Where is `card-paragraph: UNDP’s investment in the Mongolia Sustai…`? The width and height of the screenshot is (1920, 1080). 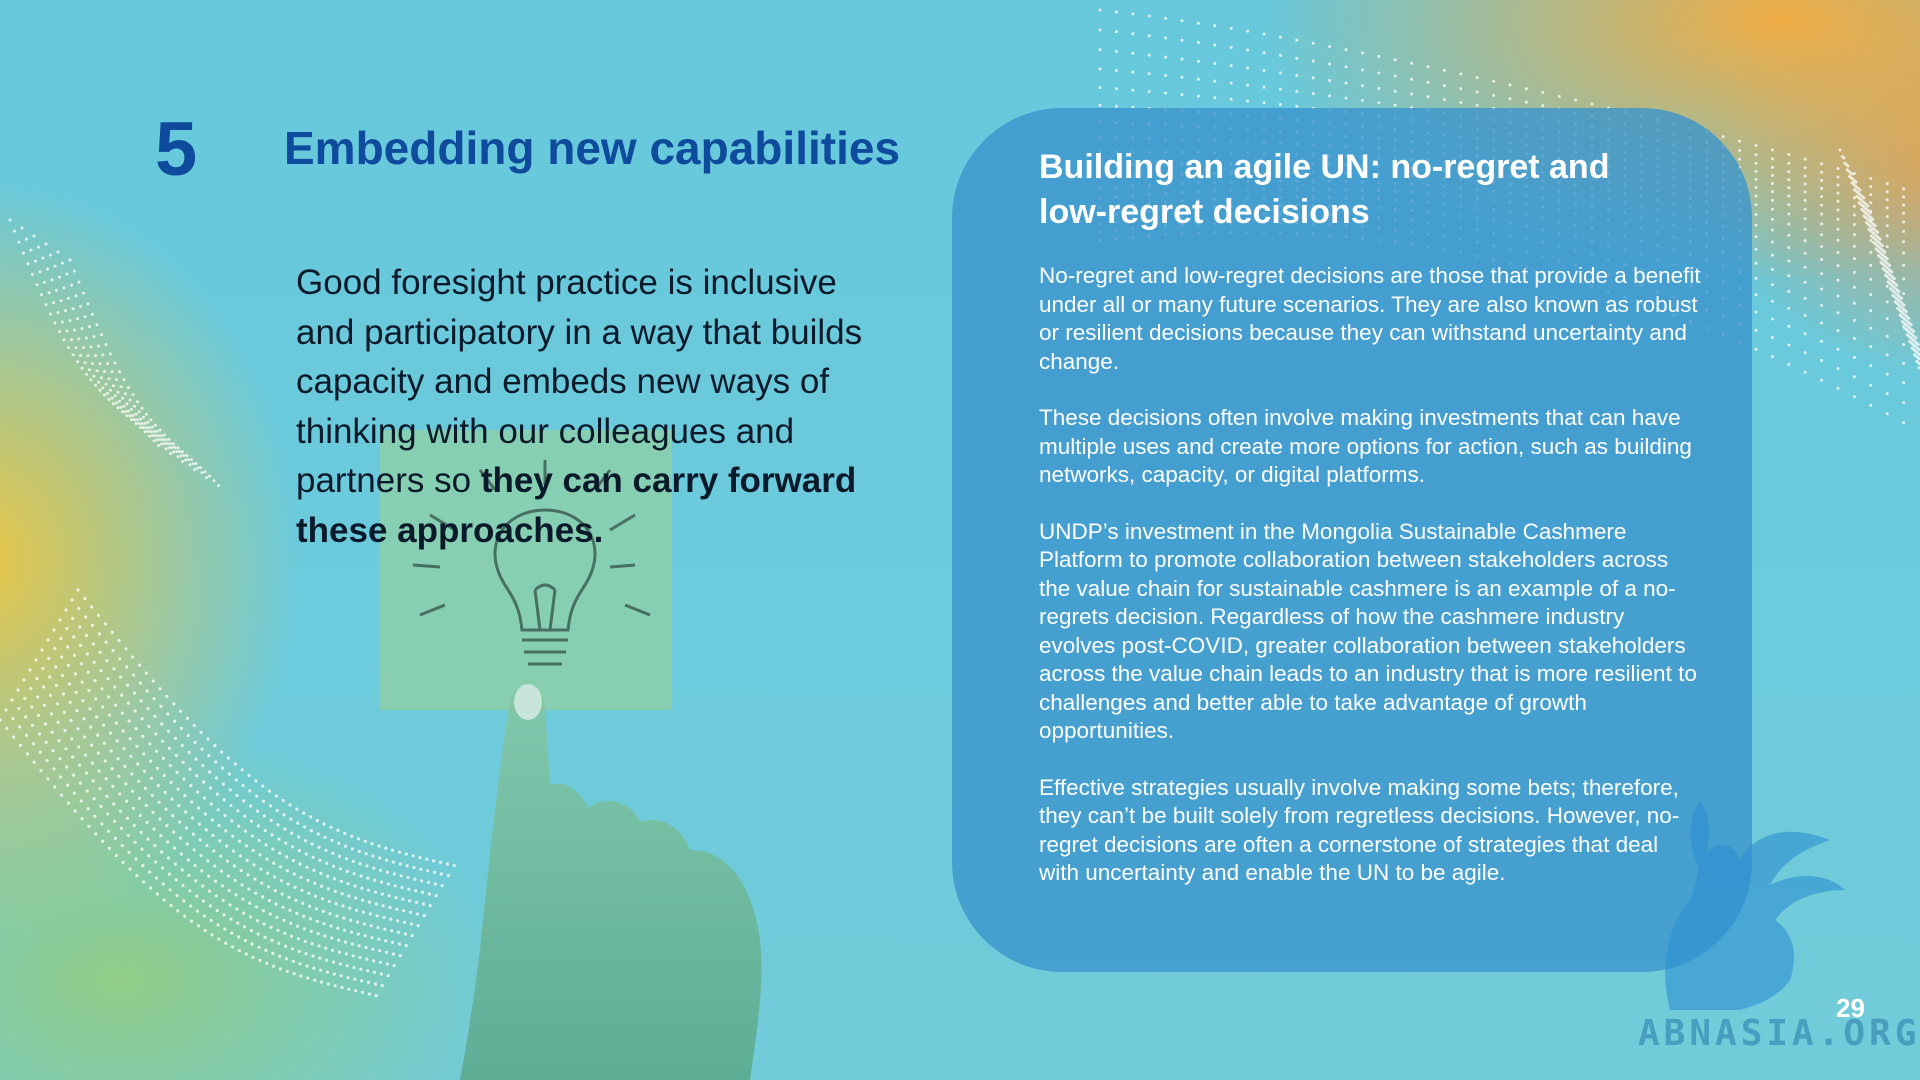
card-paragraph: UNDP’s investment in the Mongolia Sustai… is located at coordinates (1368, 631).